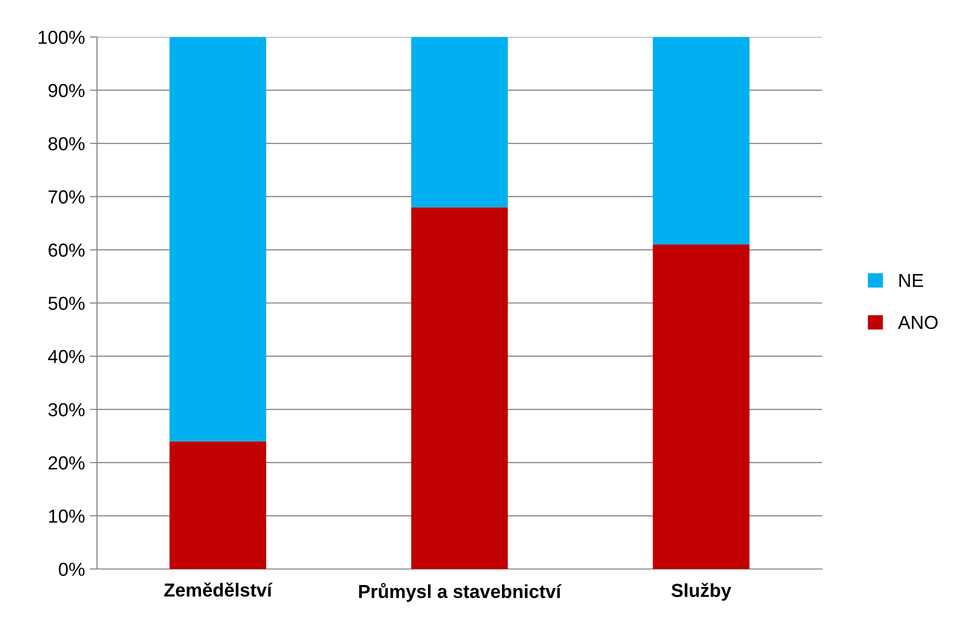 The width and height of the screenshot is (979, 620). Describe the element at coordinates (61, 37) in the screenshot. I see `y-tick-label: 100%` at that location.